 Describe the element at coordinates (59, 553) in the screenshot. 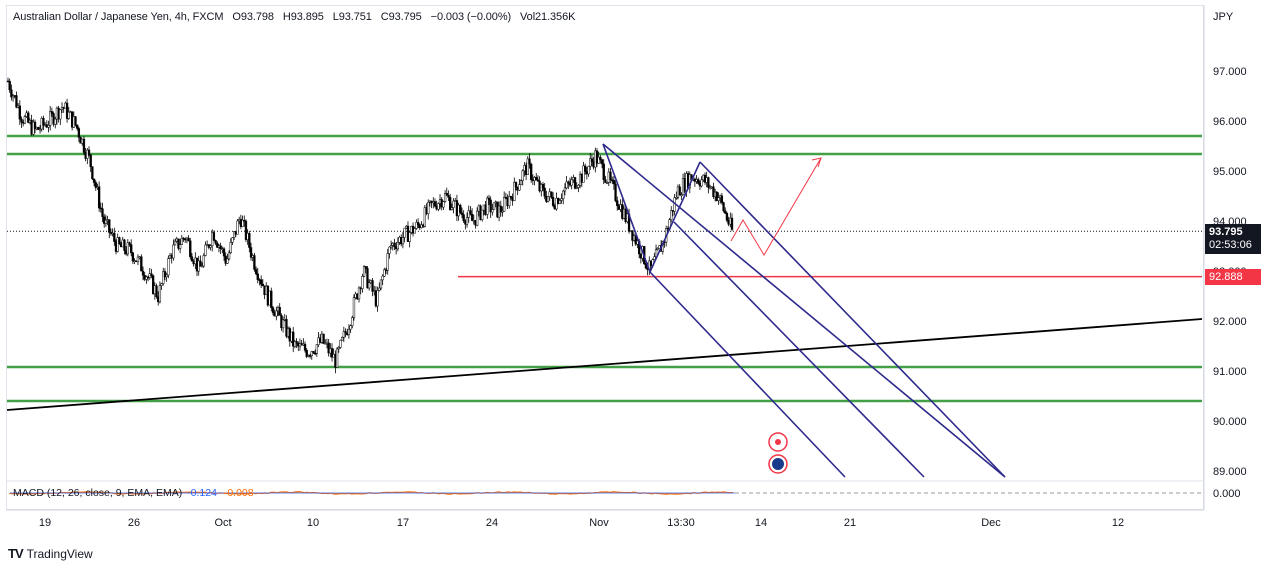

I see `brand-name: TradingView` at that location.